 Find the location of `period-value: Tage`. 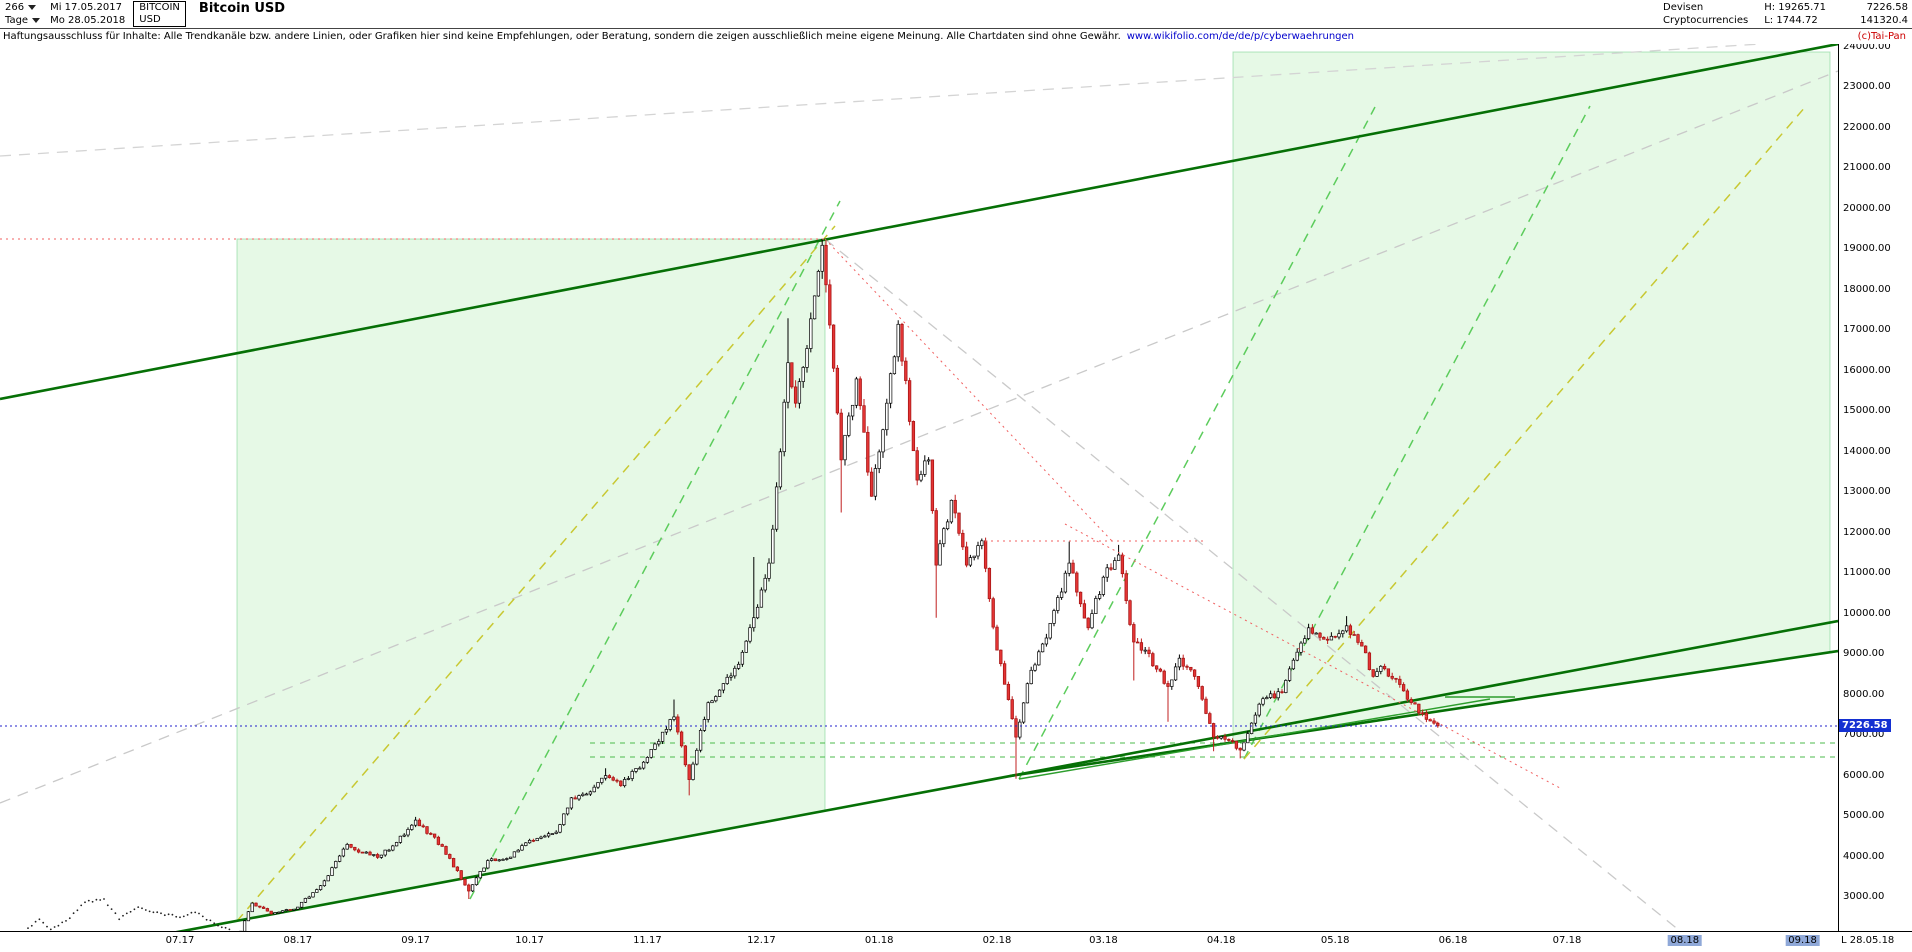

period-value: Tage is located at coordinates (17, 20).